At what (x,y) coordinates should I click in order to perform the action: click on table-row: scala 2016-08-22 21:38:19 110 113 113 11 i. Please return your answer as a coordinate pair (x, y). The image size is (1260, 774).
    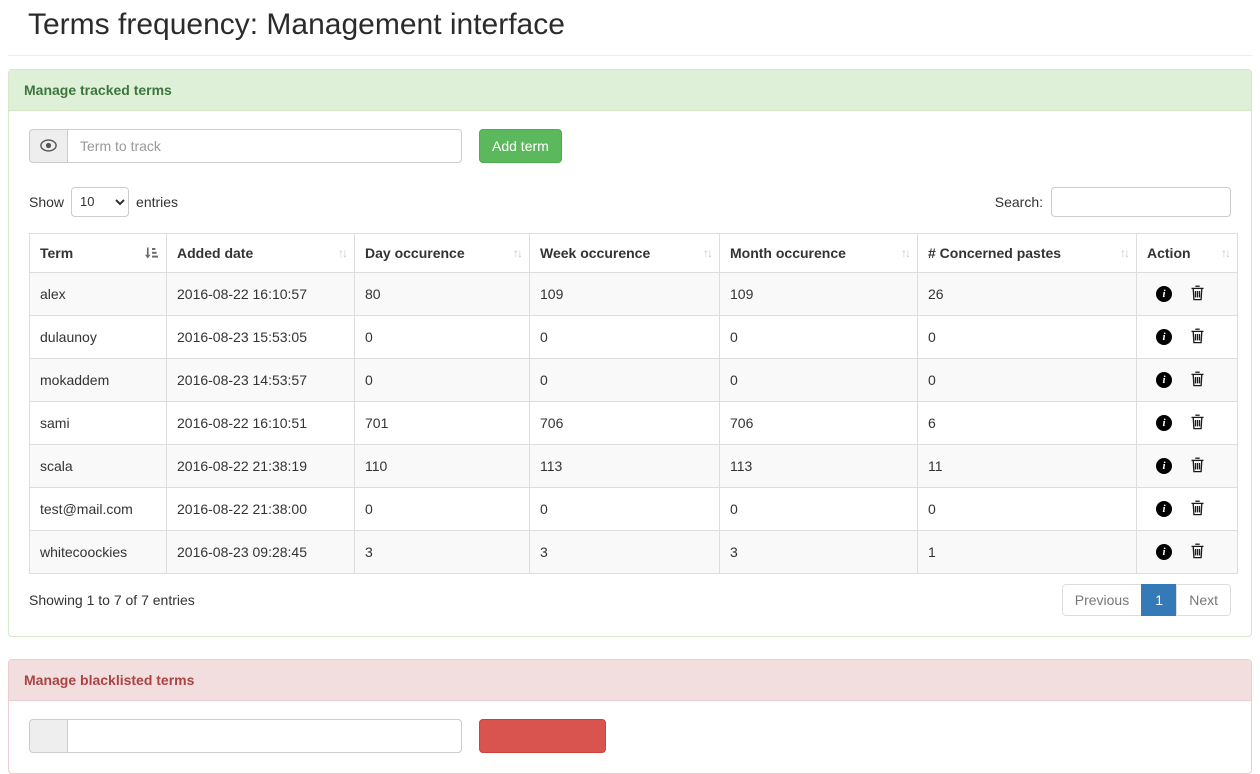
    Looking at the image, I should click on (633, 465).